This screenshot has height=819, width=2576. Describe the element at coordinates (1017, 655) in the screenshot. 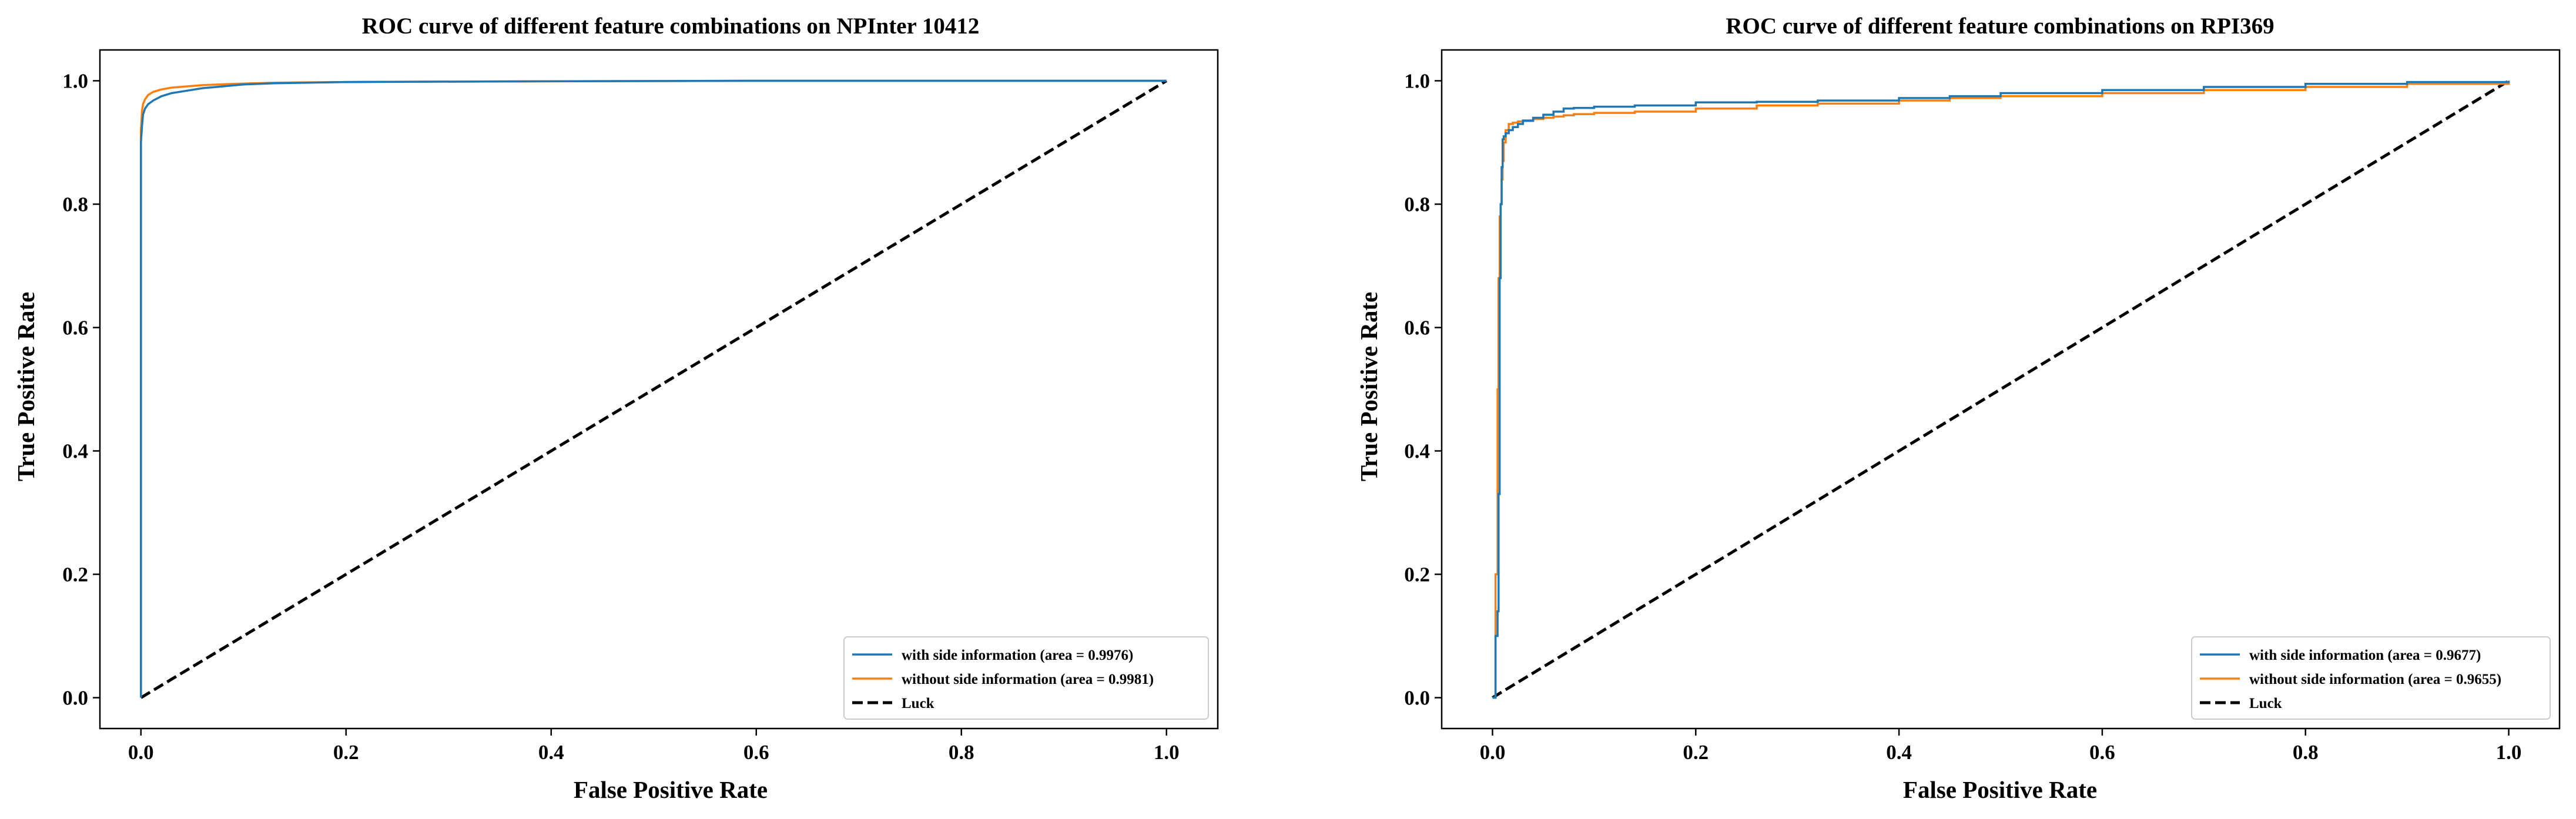

I see `legend-entry: with side information (area = 0.9976)` at that location.